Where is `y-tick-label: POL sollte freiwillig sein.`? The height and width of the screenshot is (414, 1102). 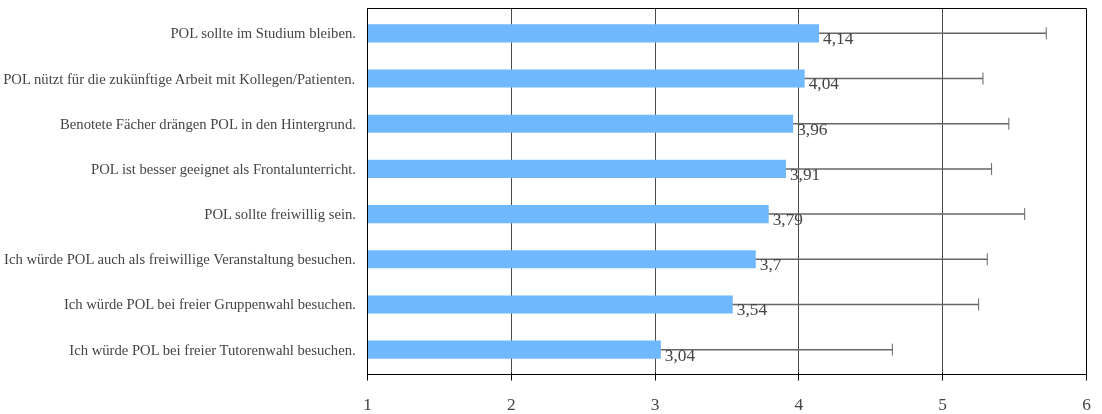 y-tick-label: POL sollte freiwillig sein. is located at coordinates (280, 214).